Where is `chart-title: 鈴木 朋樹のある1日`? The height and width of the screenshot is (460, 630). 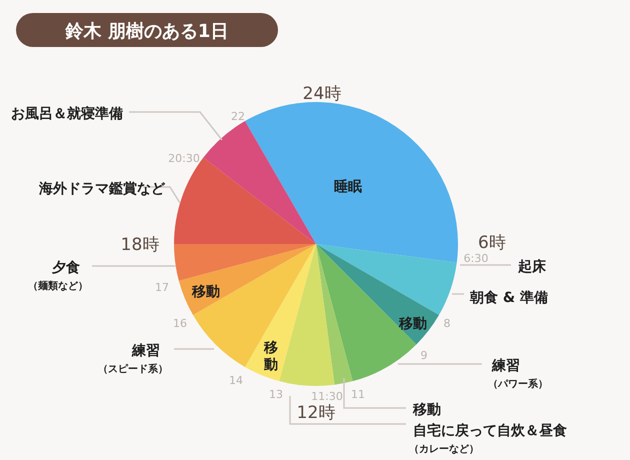 chart-title: 鈴木 朋樹のある1日 is located at coordinates (146, 31).